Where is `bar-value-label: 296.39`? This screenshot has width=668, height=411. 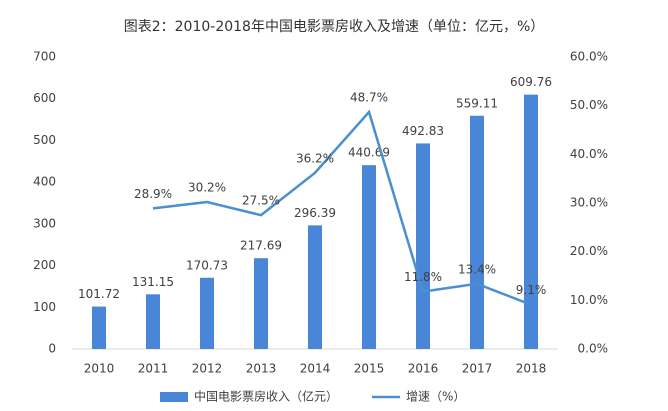
bar-value-label: 296.39 is located at coordinates (315, 213).